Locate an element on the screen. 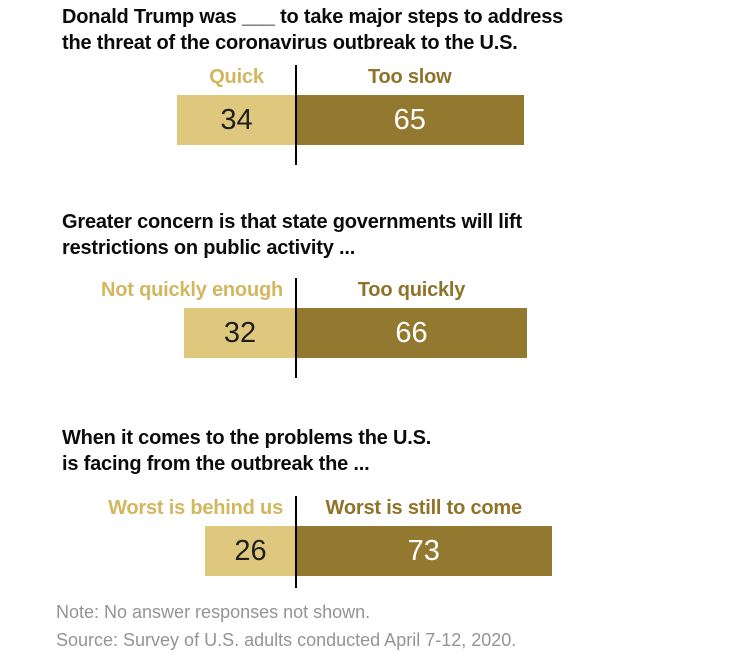 The height and width of the screenshot is (664, 738). note-text: Note: No answer responses not shown. is located at coordinates (213, 612).